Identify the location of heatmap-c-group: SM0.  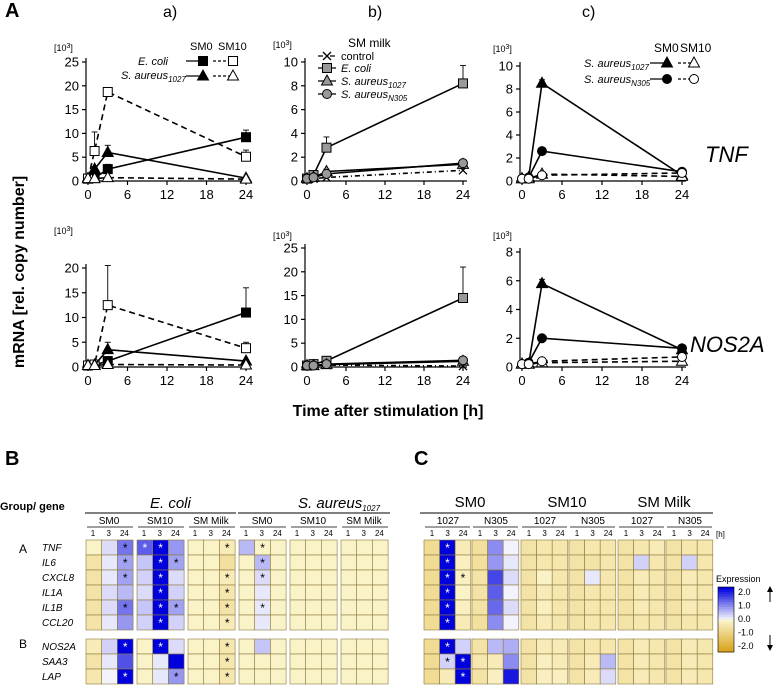
(470, 502).